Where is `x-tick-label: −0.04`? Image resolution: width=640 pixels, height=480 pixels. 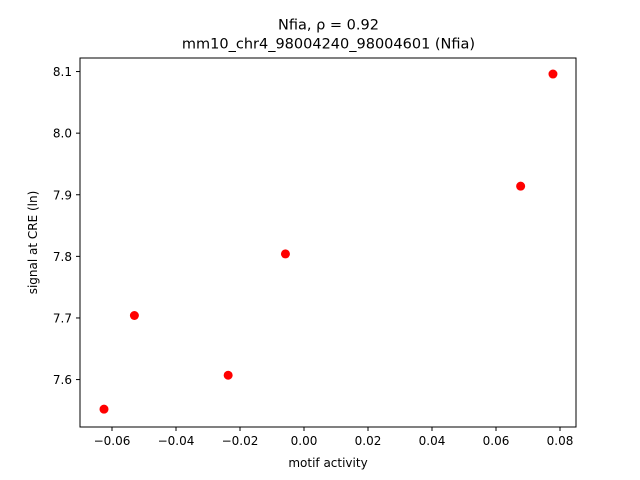 x-tick-label: −0.04 is located at coordinates (176, 441).